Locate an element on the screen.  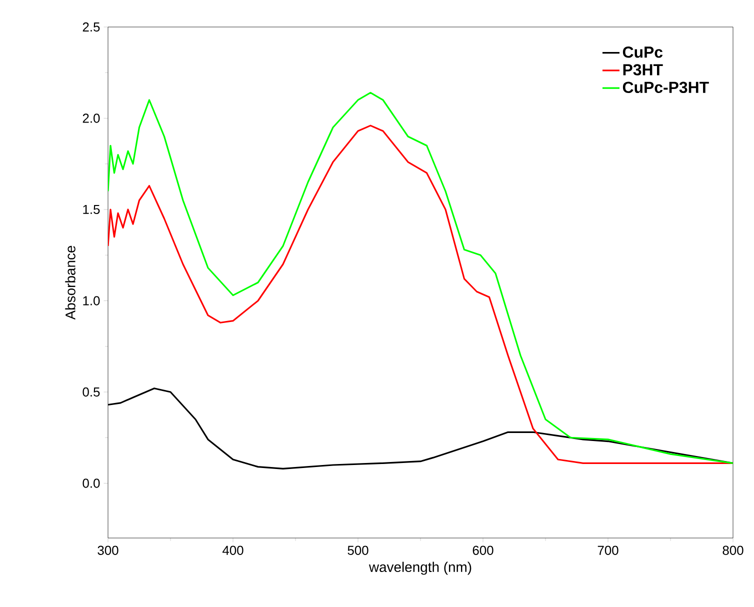
x-tick-label: 800 is located at coordinates (733, 550).